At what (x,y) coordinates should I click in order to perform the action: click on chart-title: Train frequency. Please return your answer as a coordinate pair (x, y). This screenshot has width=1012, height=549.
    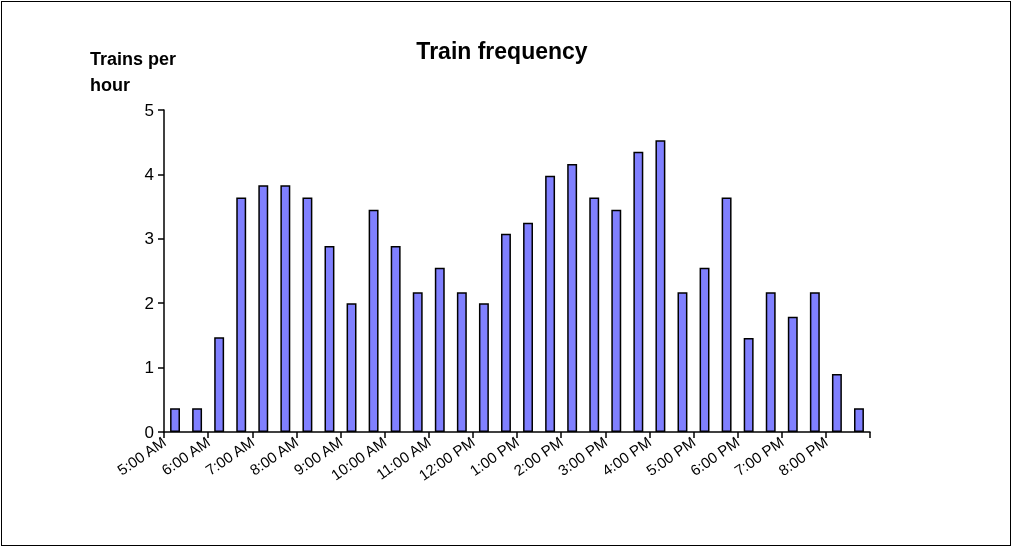
    Looking at the image, I should click on (502, 50).